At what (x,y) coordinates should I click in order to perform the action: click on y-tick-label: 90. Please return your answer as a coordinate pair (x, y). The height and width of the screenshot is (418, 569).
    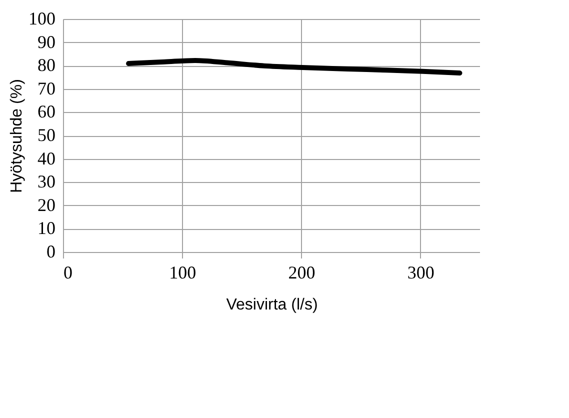
    Looking at the image, I should click on (47, 42).